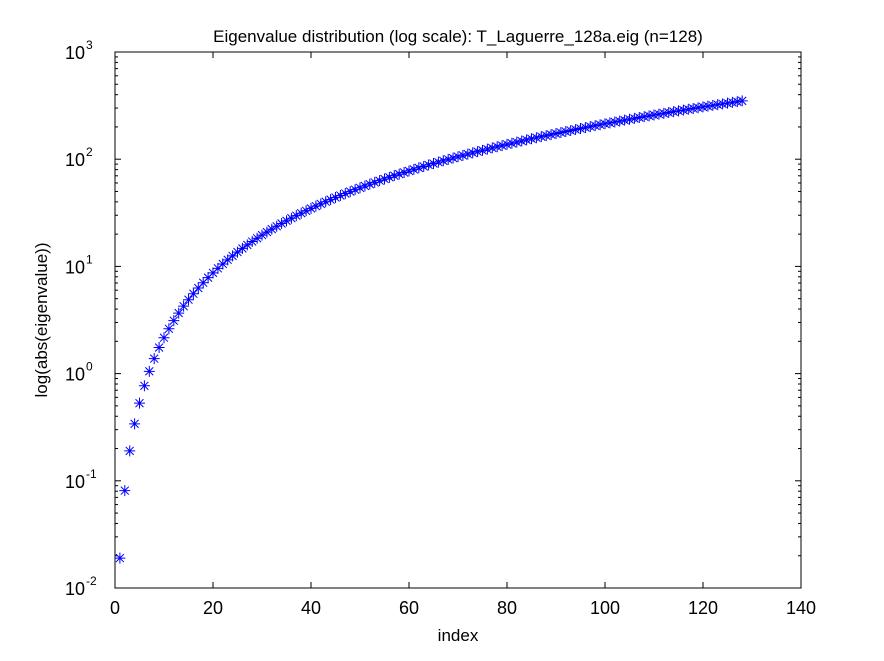  What do you see at coordinates (605, 608) in the screenshot?
I see `x-tick-label: 100` at bounding box center [605, 608].